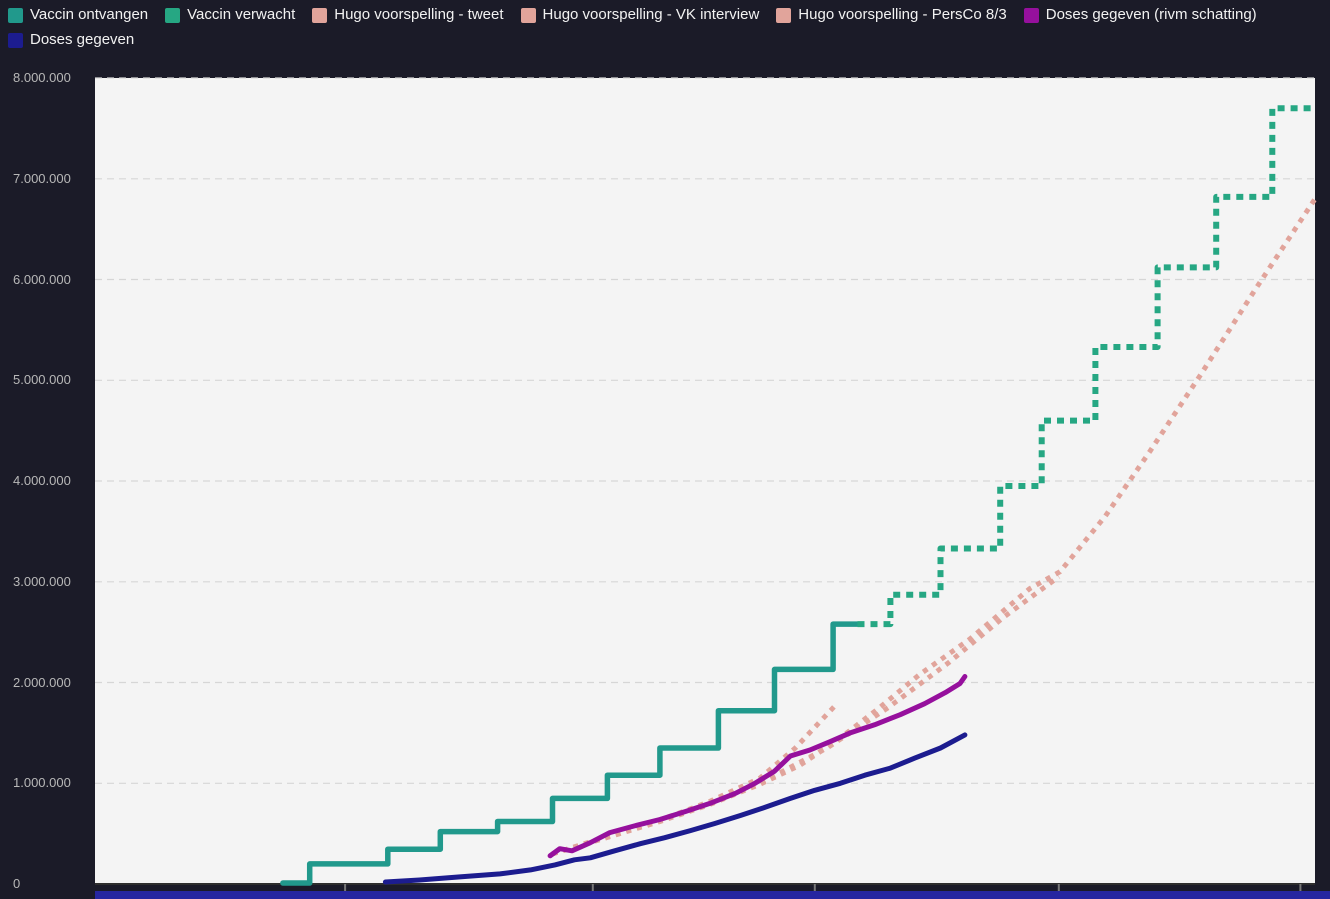 The image size is (1330, 899). I want to click on series-doses-gegeven, so click(675, 808).